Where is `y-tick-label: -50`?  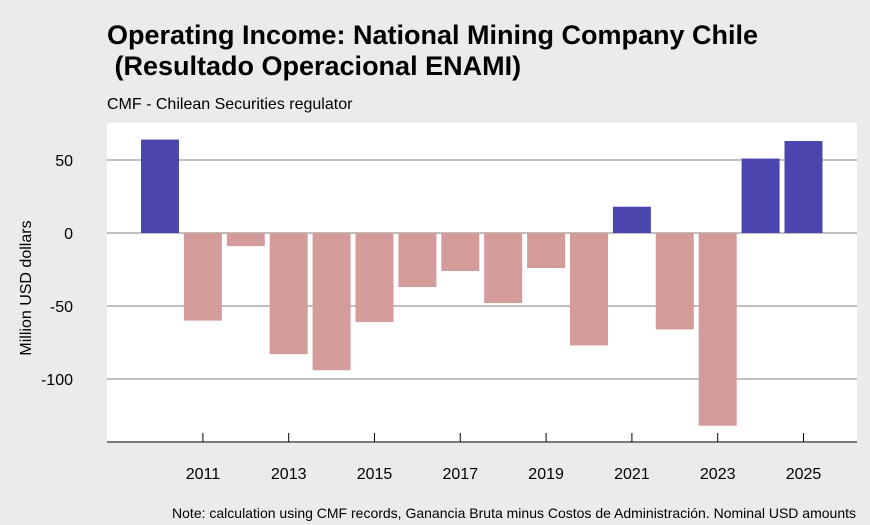
y-tick-label: -50 is located at coordinates (61, 307).